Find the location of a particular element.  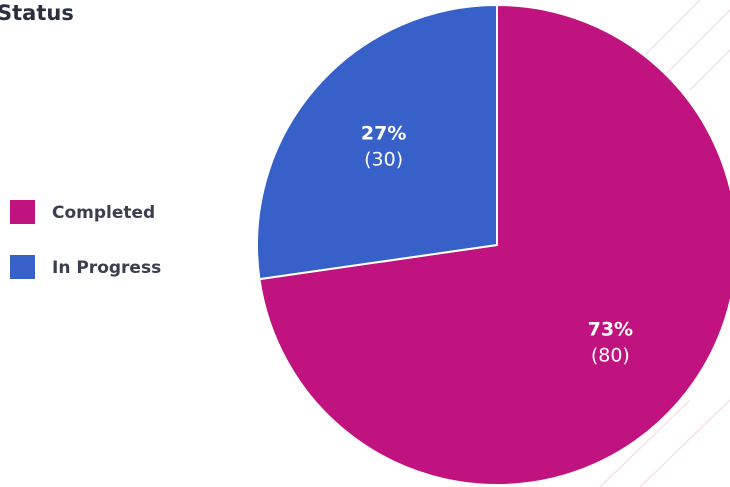

legend-label: Completed is located at coordinates (103, 213).